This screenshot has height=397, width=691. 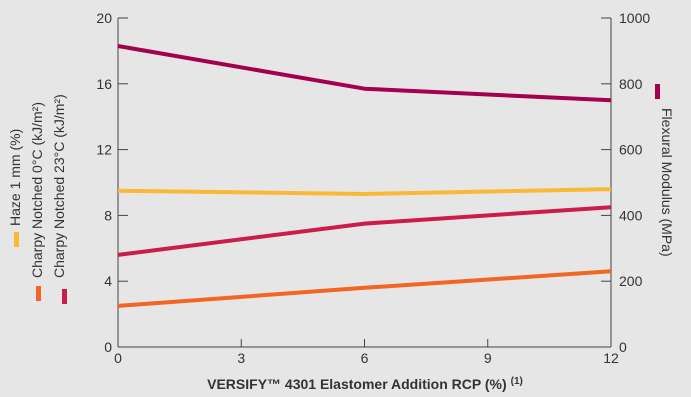 What do you see at coordinates (631, 281) in the screenshot?
I see `right-y-tick-label: 200` at bounding box center [631, 281].